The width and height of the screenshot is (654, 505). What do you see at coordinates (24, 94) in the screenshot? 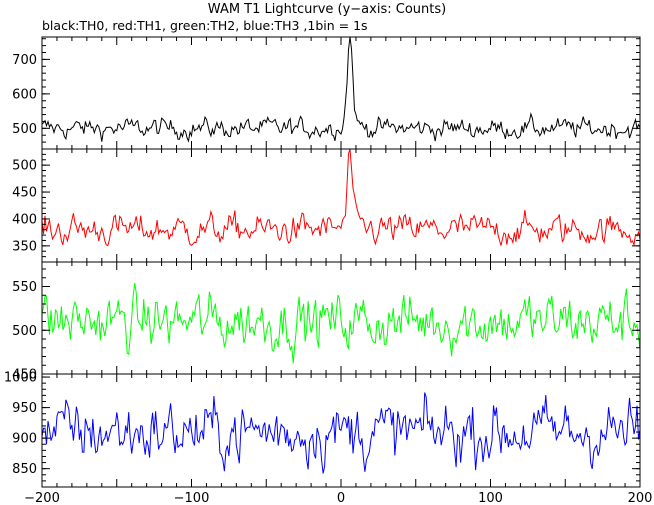
I see `y-tick-label: 600` at bounding box center [24, 94].